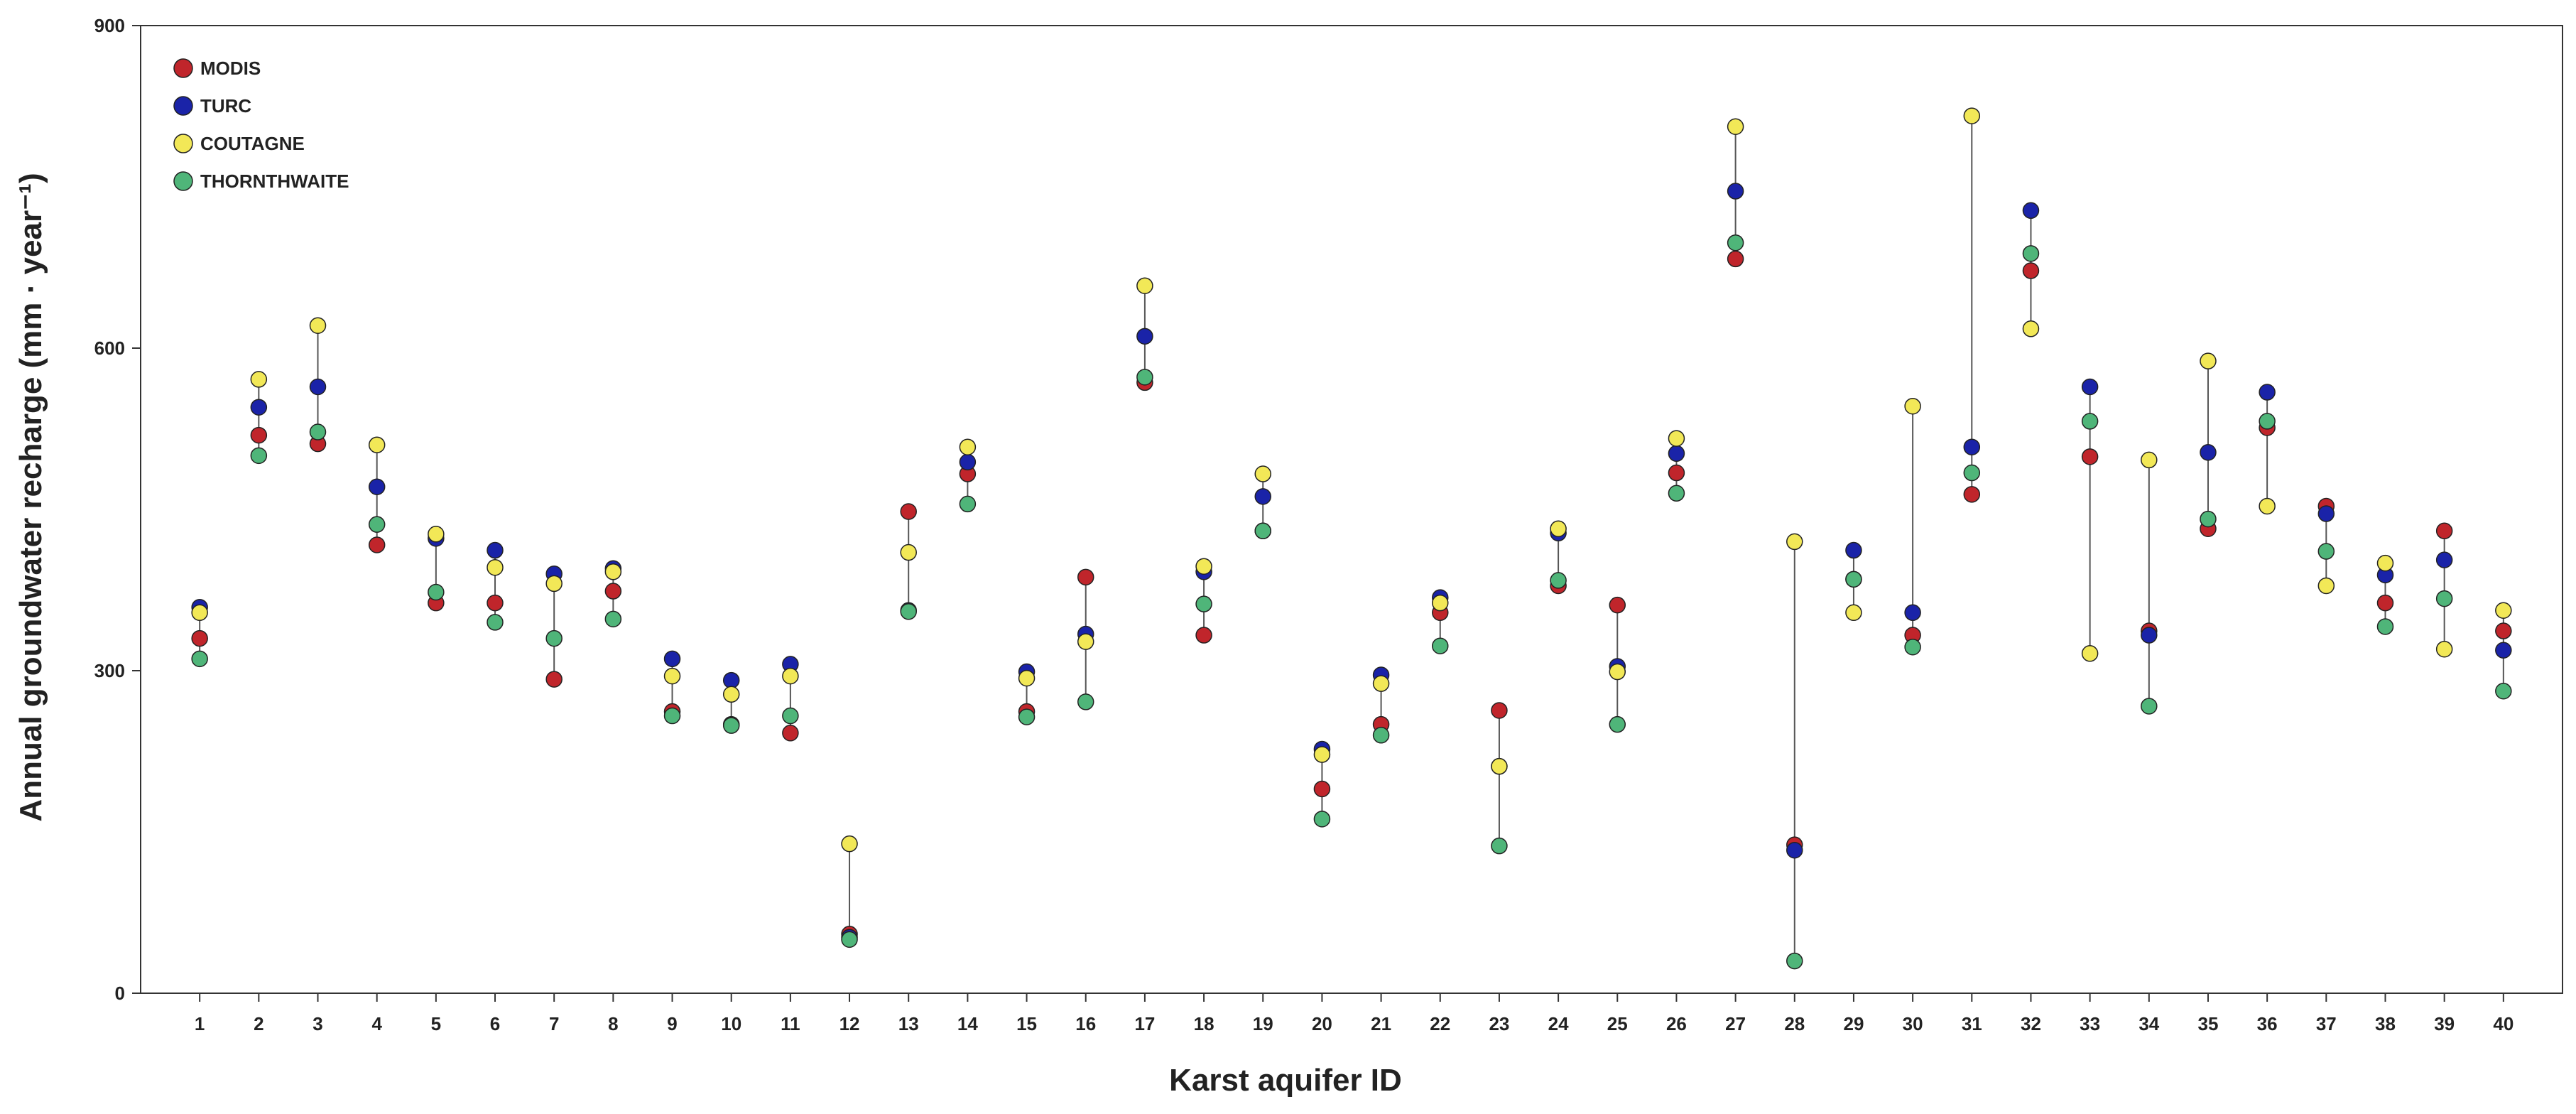 Image resolution: width=2576 pixels, height=1114 pixels. I want to click on x-tick-label: 38, so click(2385, 1023).